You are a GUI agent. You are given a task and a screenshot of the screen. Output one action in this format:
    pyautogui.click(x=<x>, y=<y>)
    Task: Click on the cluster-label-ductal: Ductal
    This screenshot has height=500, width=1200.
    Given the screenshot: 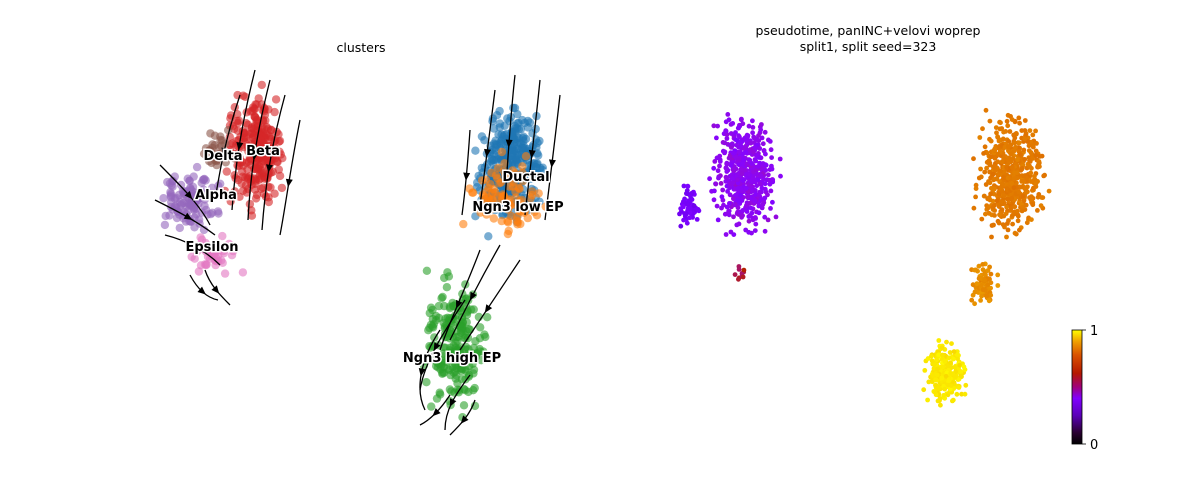 What is the action you would take?
    pyautogui.click(x=525, y=177)
    